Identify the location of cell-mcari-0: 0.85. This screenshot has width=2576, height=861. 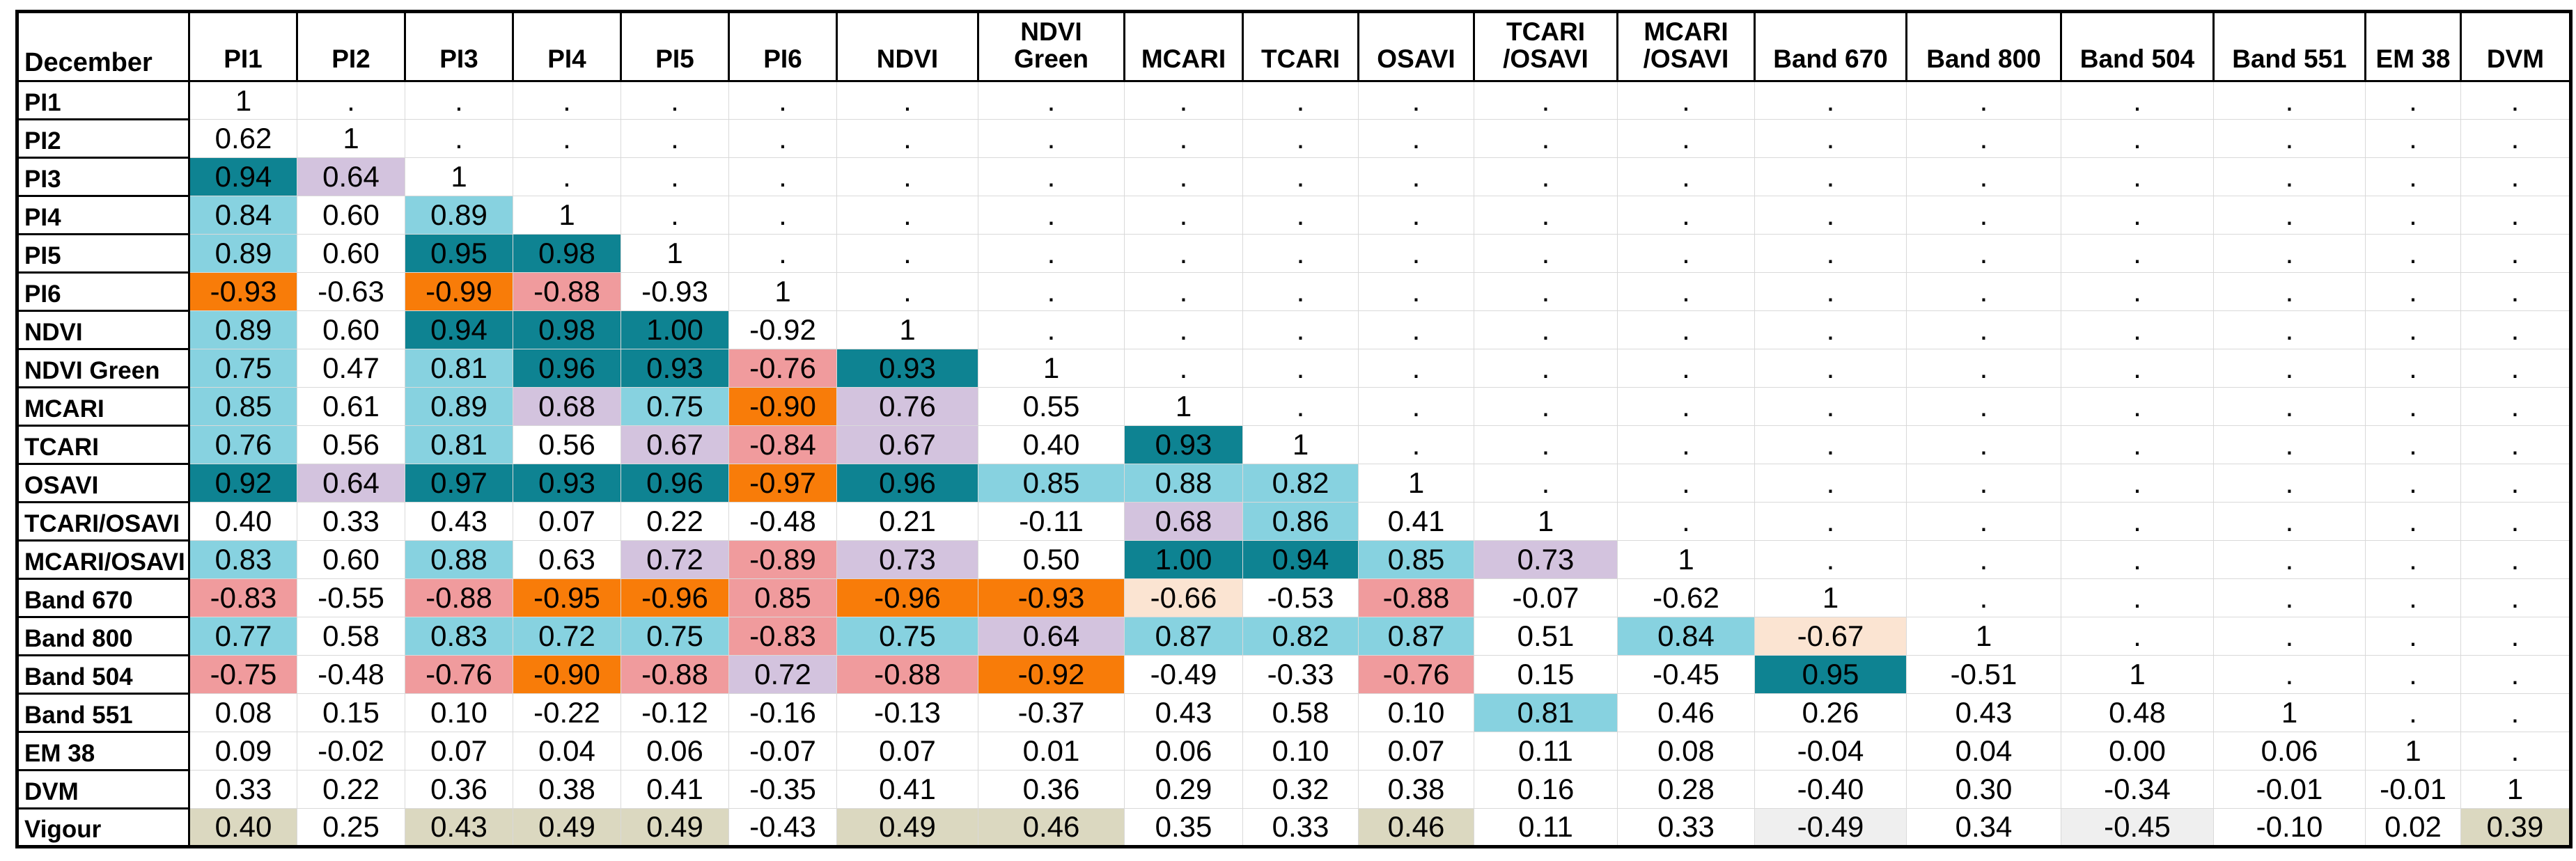
(243, 407).